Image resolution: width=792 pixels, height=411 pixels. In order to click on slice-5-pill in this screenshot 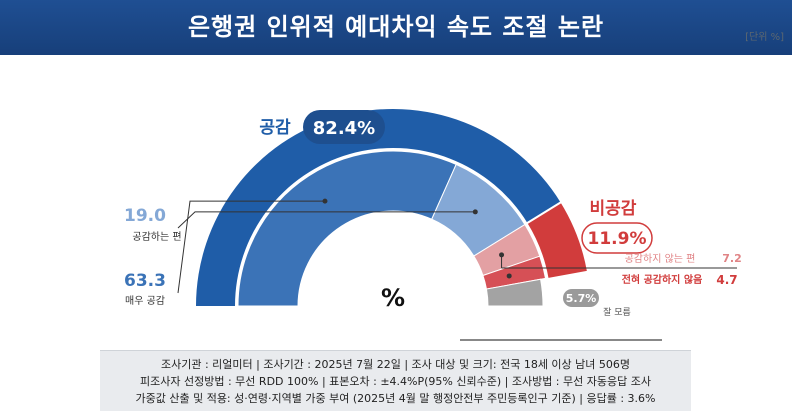, I will do `click(581, 298)`.